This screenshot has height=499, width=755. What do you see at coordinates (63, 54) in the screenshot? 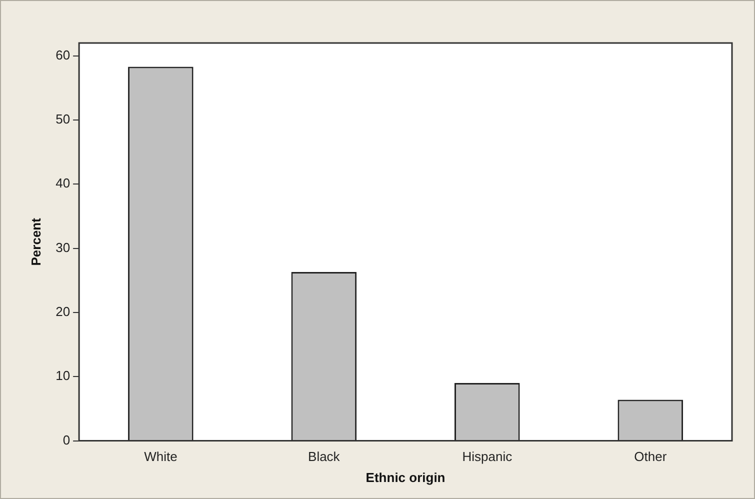
I see `y-tick-label: 60` at bounding box center [63, 54].